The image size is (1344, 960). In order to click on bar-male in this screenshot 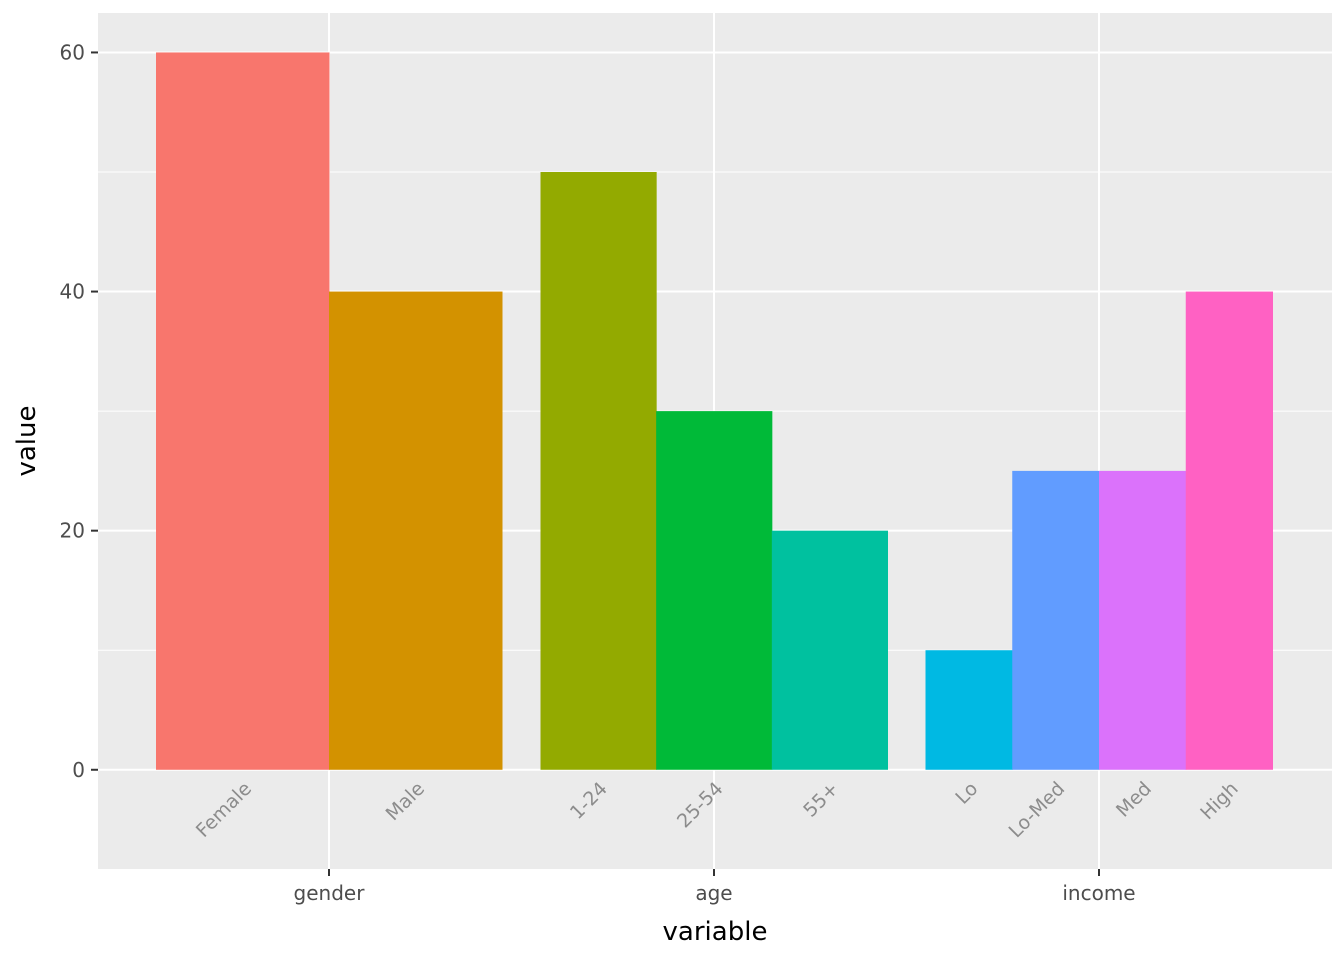, I will do `click(416, 530)`.